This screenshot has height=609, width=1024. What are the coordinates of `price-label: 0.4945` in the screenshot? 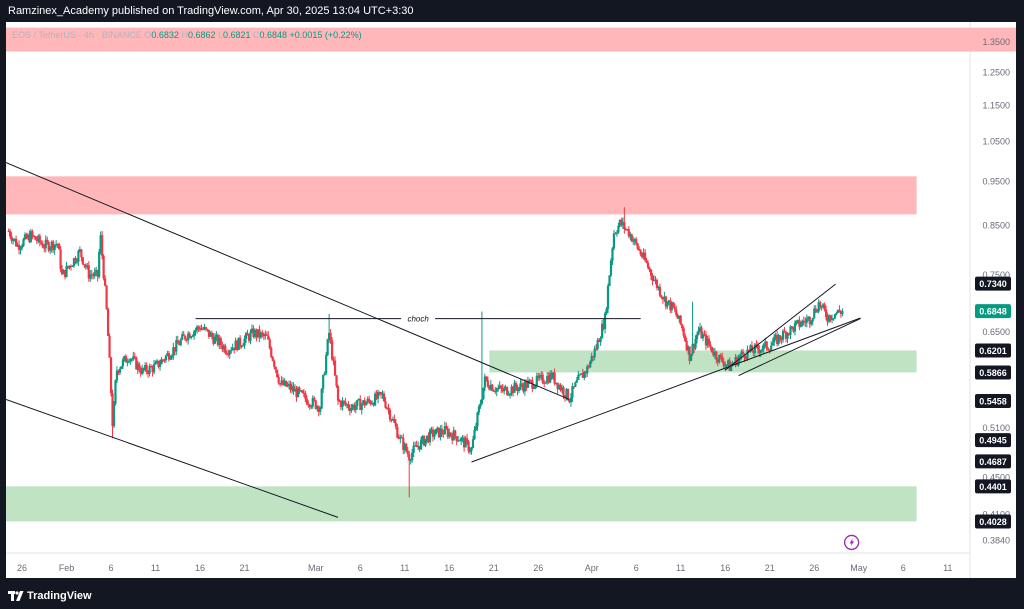 It's located at (993, 441).